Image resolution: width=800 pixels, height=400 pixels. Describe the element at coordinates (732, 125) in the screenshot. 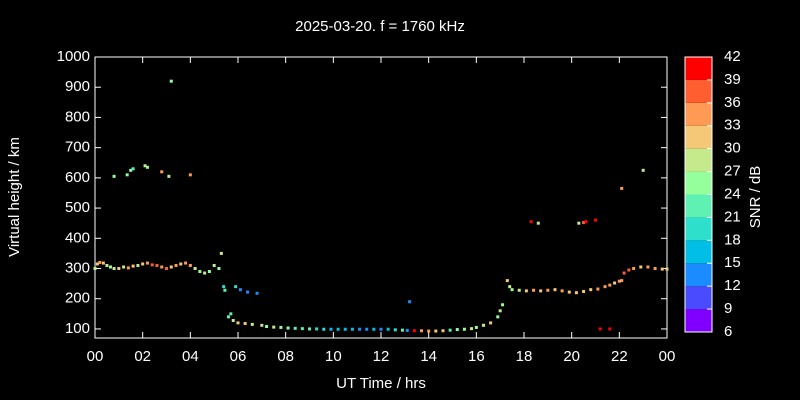

I see `colorbar-tick-label: 33` at that location.